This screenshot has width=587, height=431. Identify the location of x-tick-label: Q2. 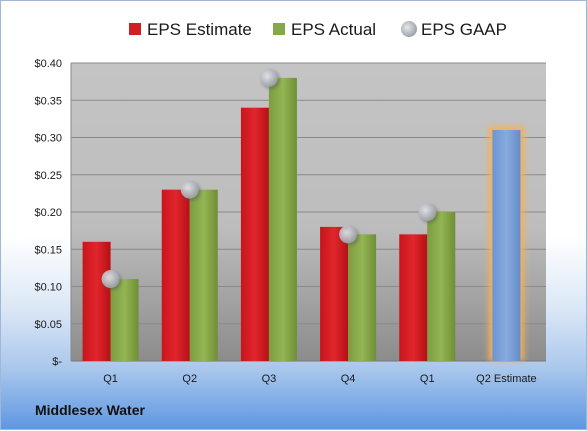
(189, 379).